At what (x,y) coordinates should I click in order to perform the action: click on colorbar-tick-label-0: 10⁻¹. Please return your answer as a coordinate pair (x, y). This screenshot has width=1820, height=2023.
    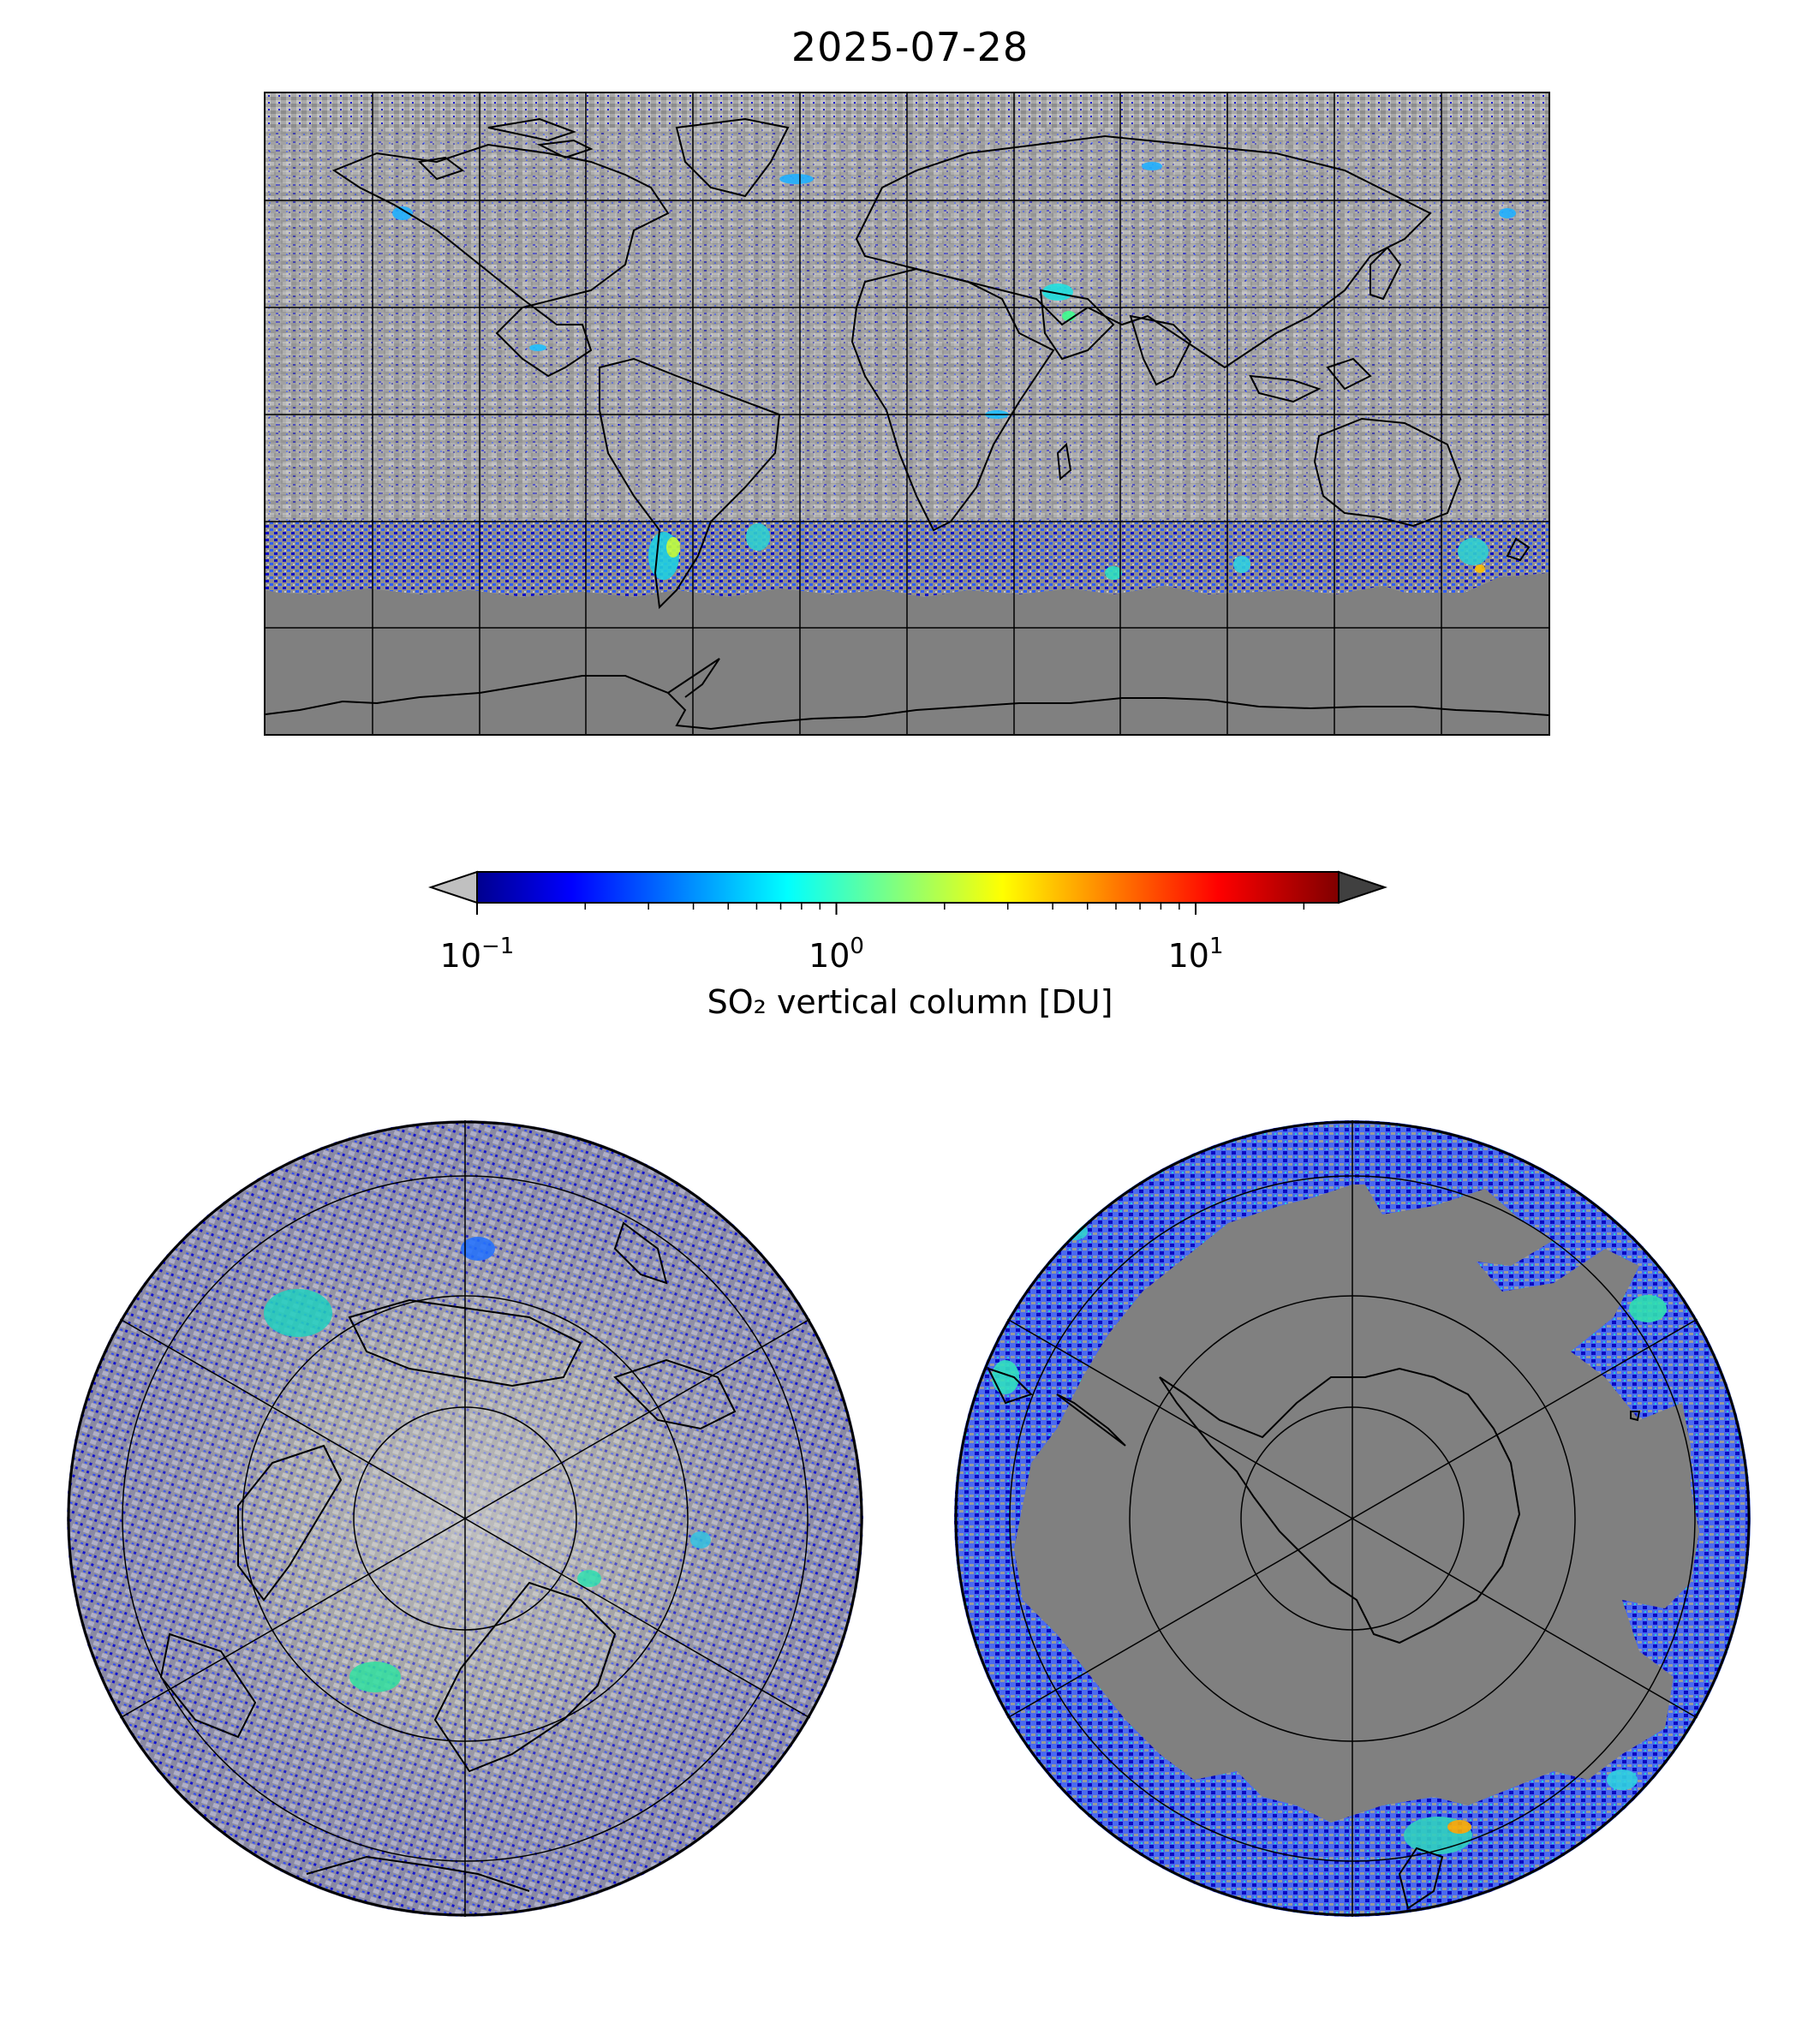
    Looking at the image, I should click on (477, 954).